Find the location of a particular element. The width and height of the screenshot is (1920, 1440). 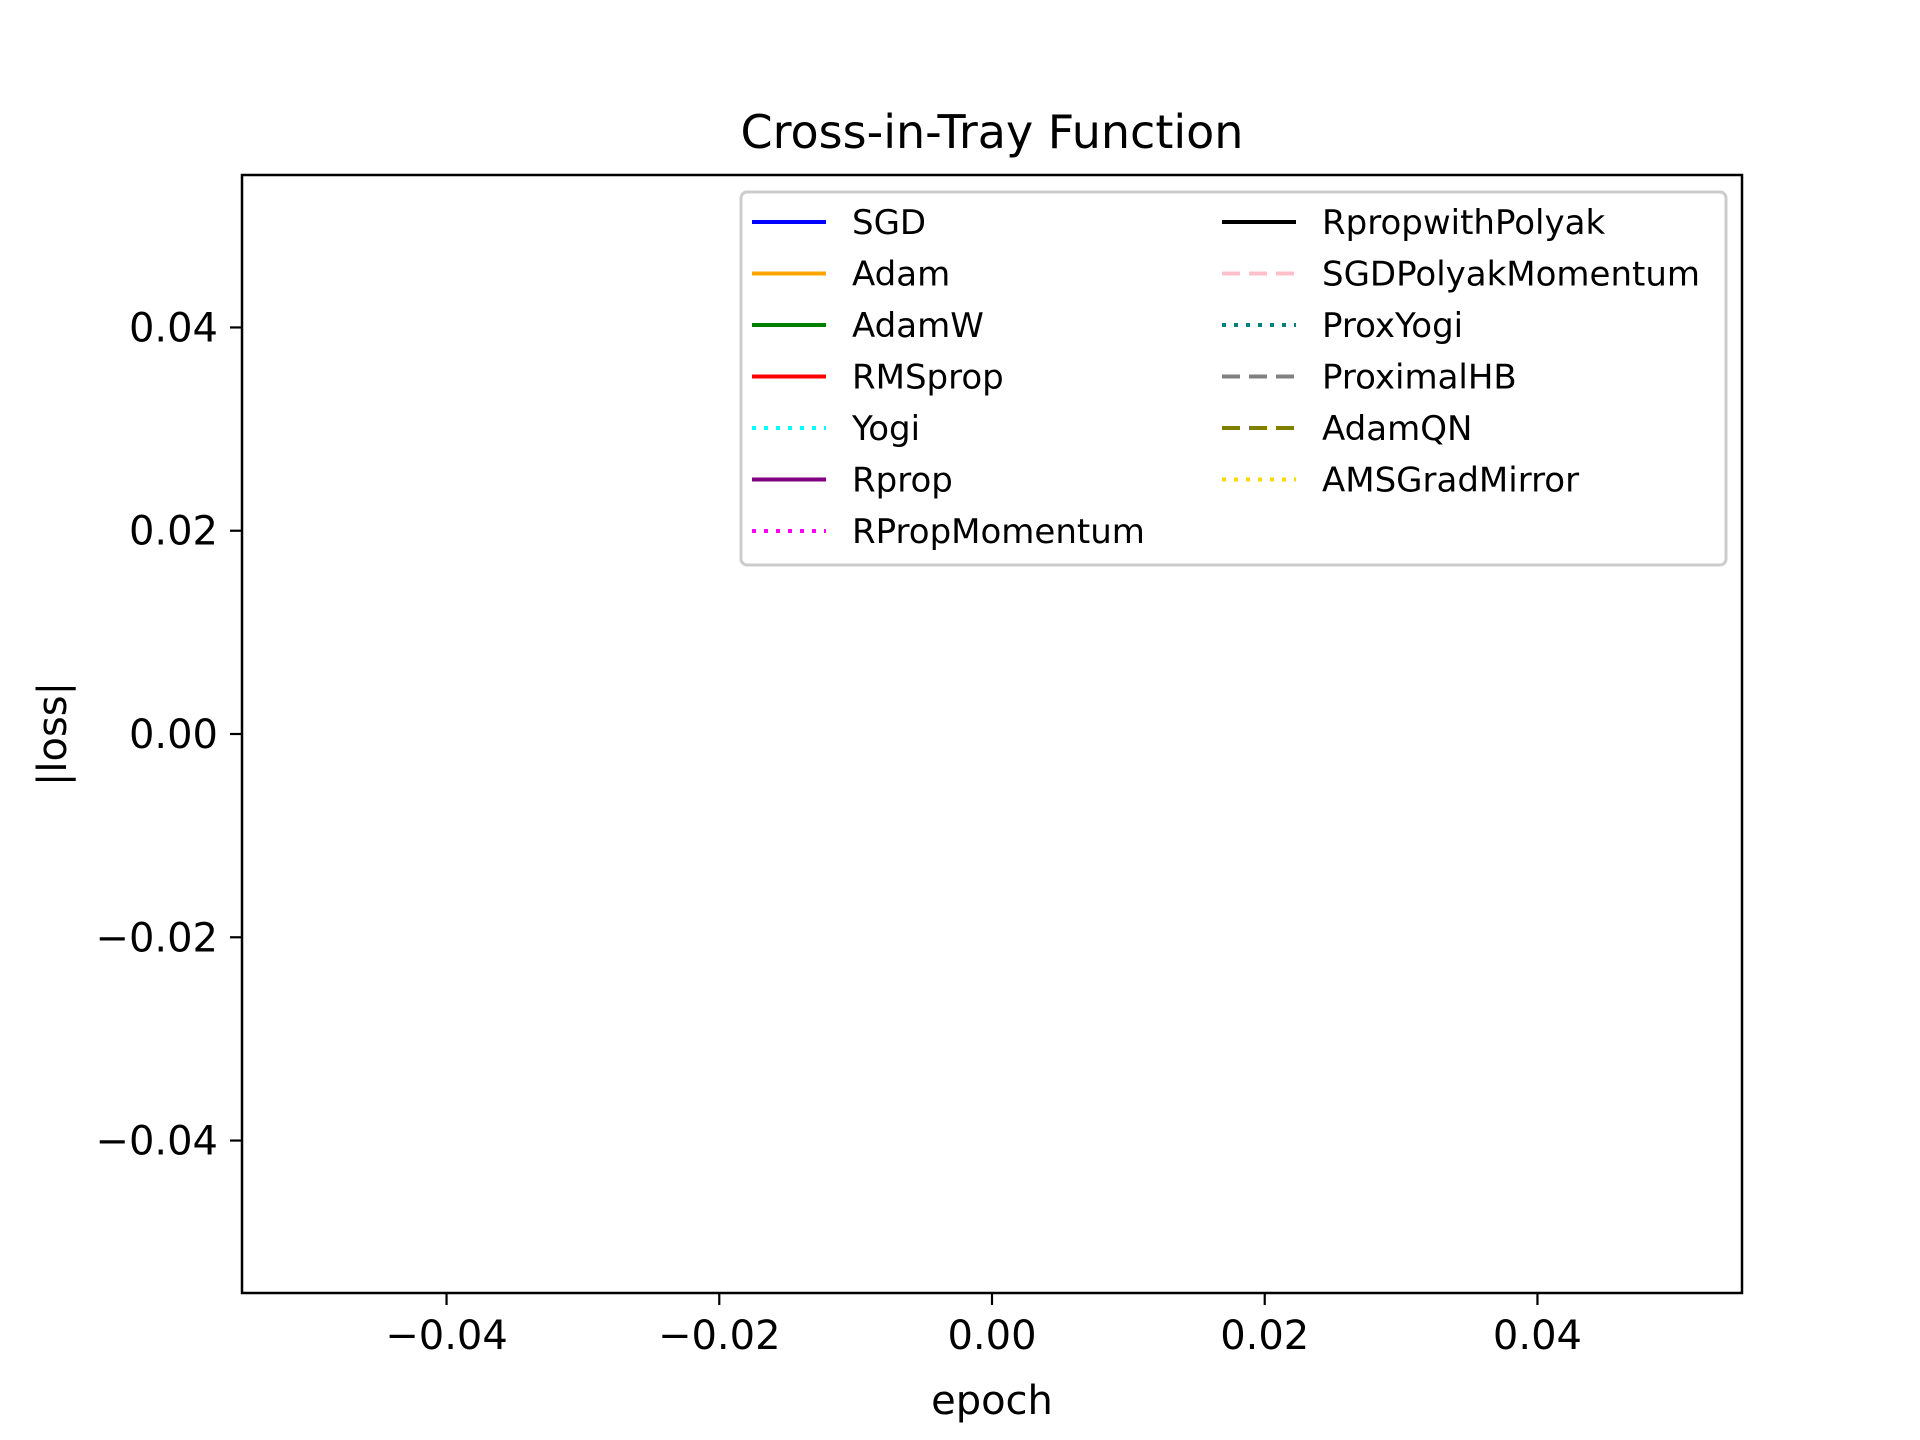

chart-title: Cross-in-Tray Function is located at coordinates (992, 132).